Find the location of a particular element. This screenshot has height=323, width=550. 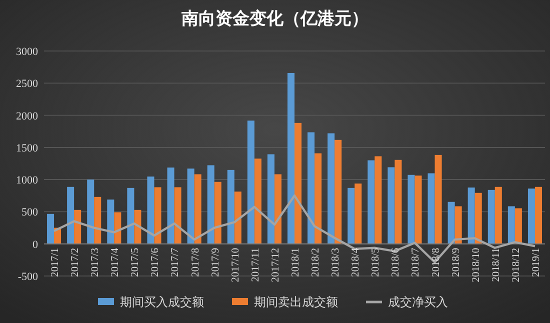

x-tick-label: 2017/11 is located at coordinates (256, 265).